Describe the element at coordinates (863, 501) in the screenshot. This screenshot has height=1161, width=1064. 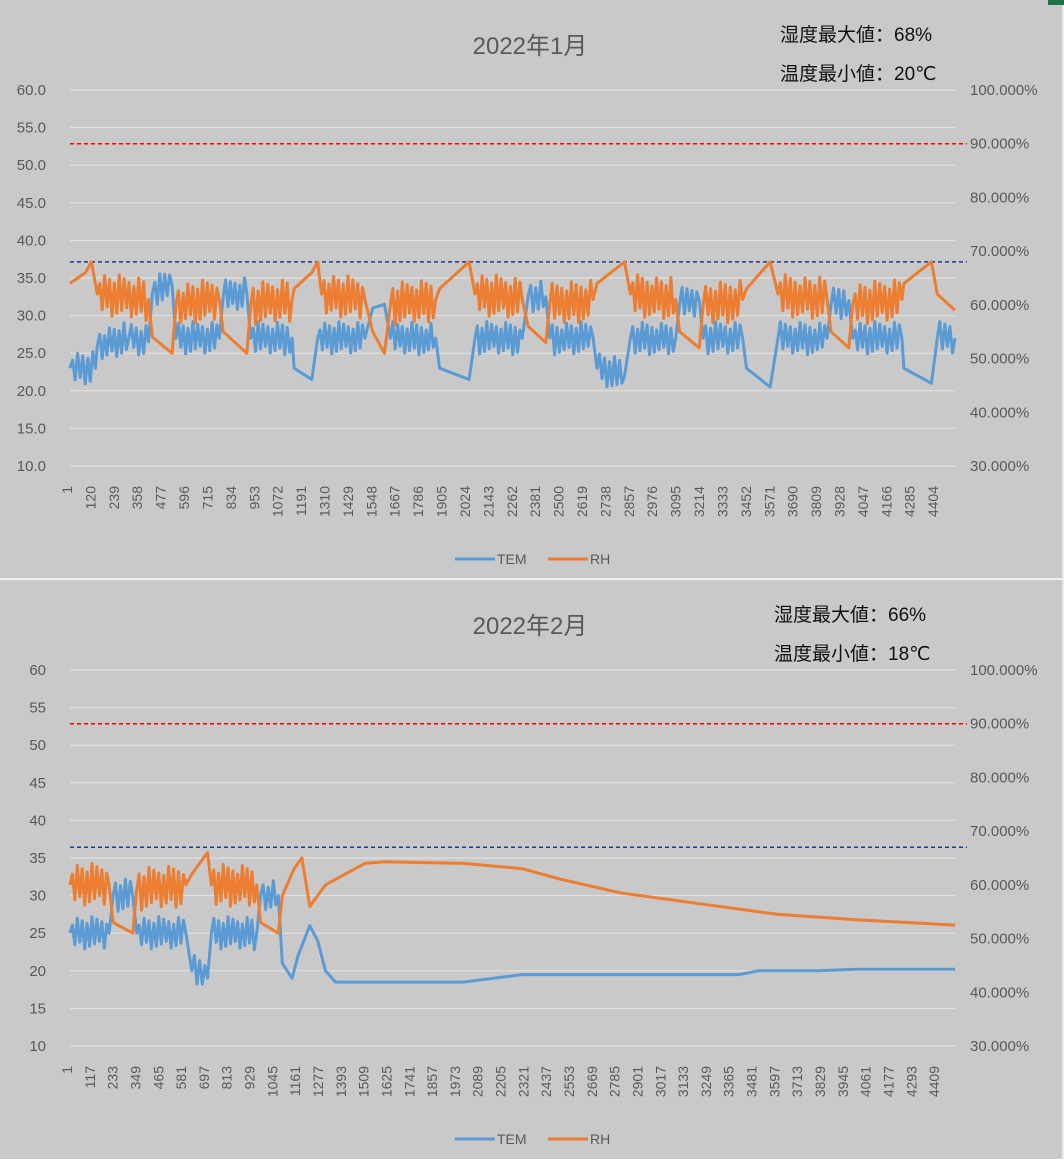
I see `x-tick-label: 4047` at that location.